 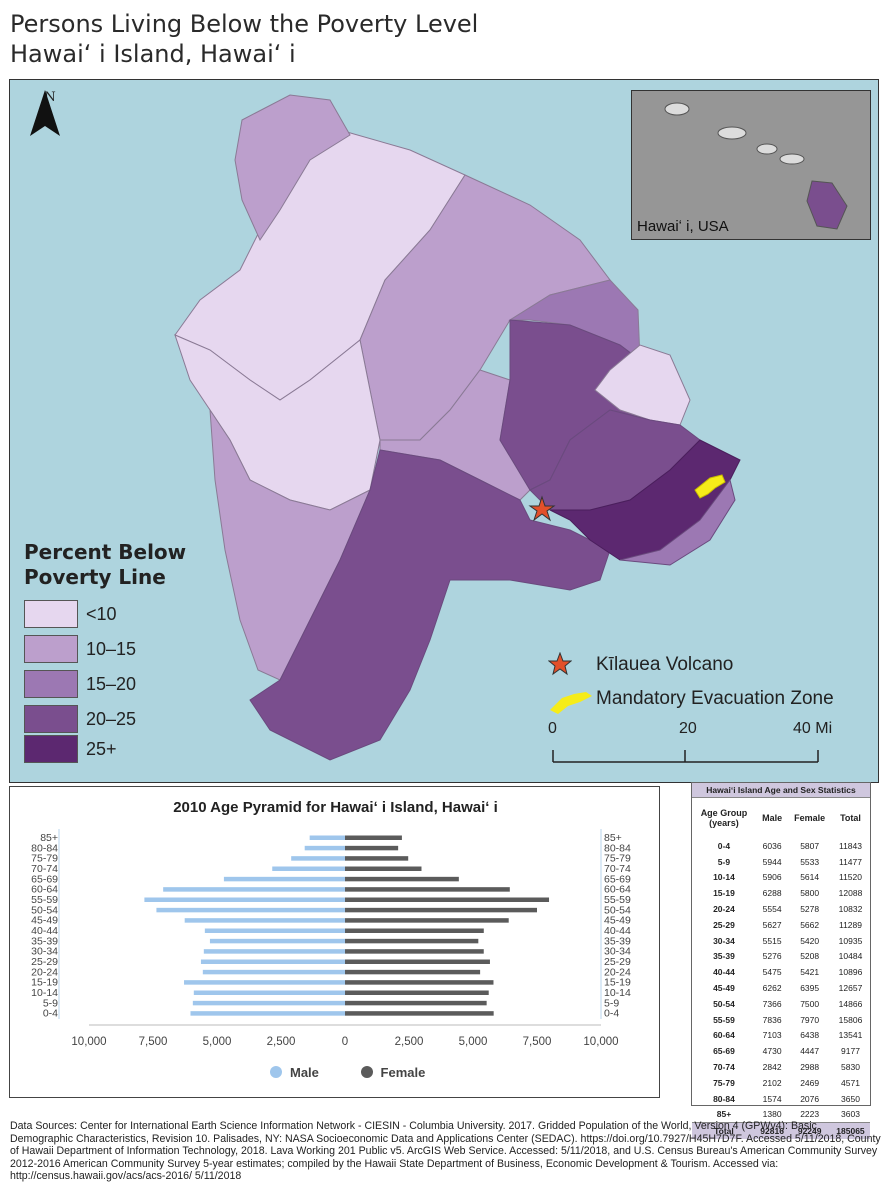 I want to click on age-tick-label-left: 20-24, so click(x=44, y=972).